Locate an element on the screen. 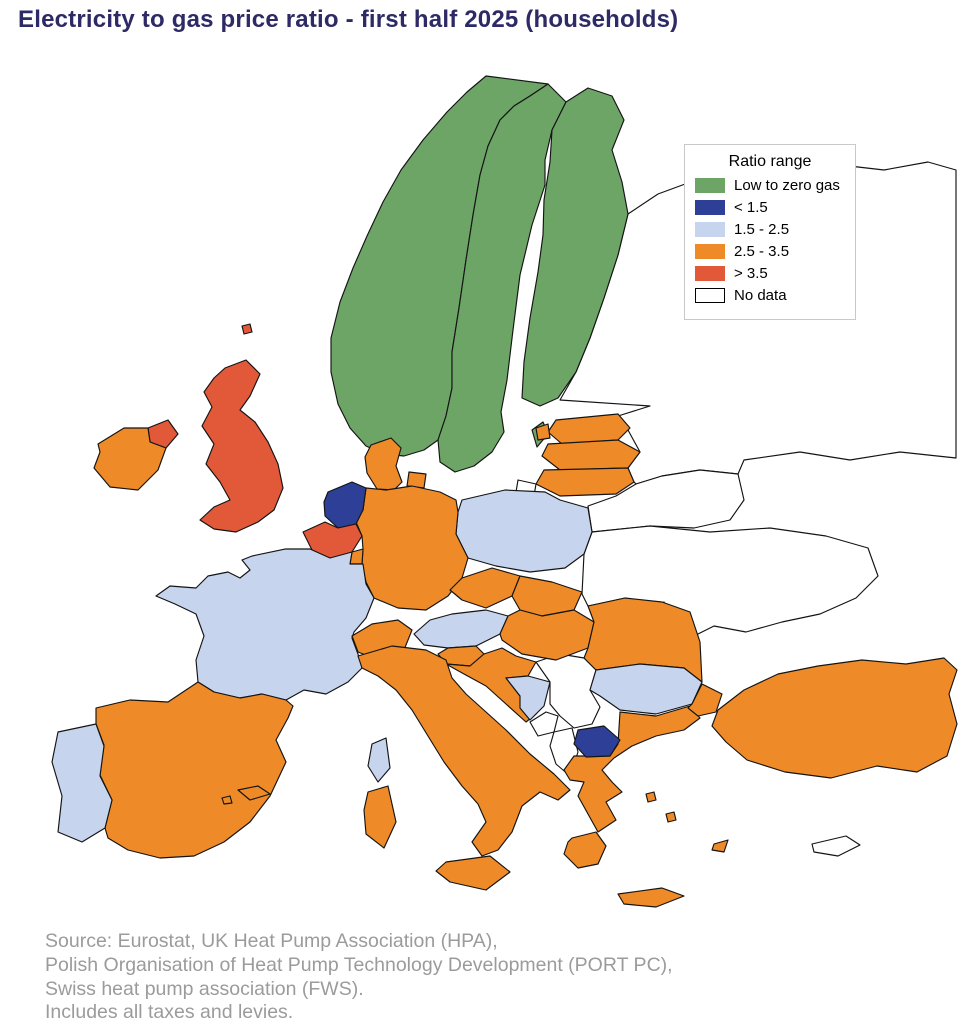 Image resolution: width=965 pixels, height=1025 pixels. country-hungary is located at coordinates (547, 635).